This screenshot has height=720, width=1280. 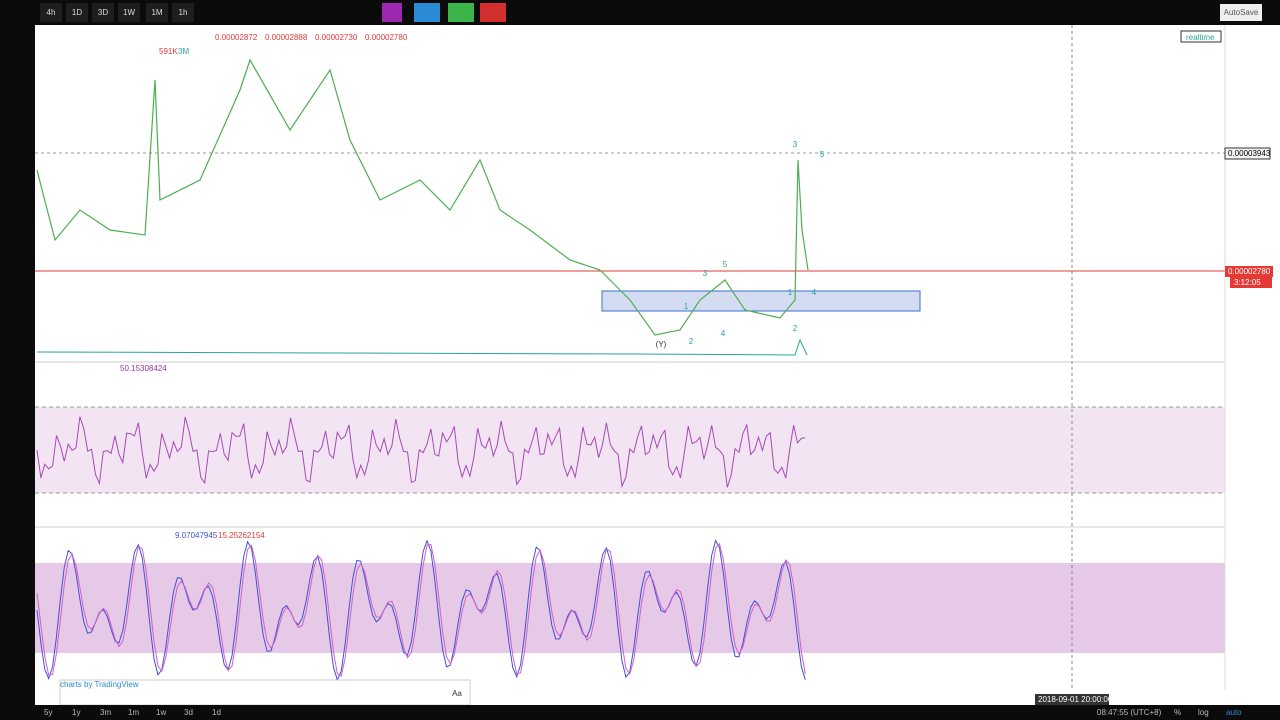 What do you see at coordinates (134, 712) in the screenshot?
I see `range-button: 1m` at bounding box center [134, 712].